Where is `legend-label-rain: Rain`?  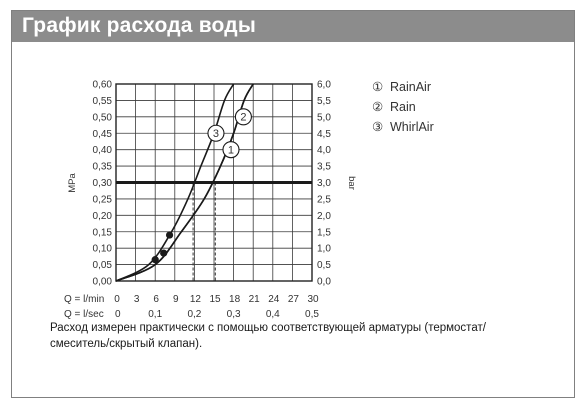
legend-label-rain: Rain is located at coordinates (403, 107).